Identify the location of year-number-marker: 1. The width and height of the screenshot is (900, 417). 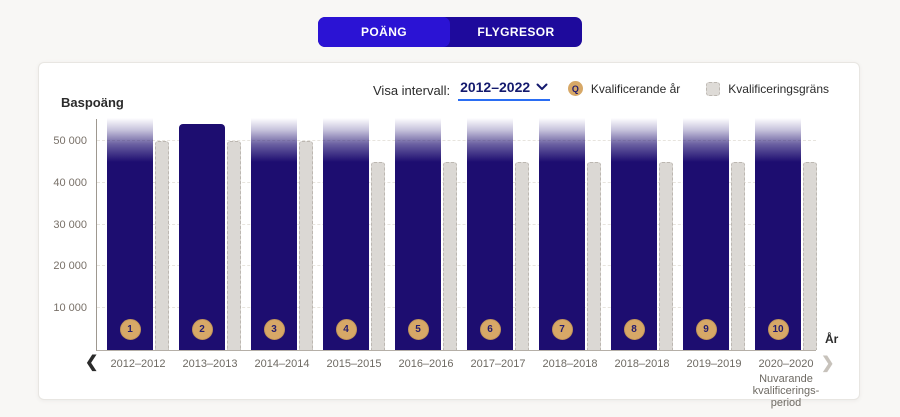
(130, 329).